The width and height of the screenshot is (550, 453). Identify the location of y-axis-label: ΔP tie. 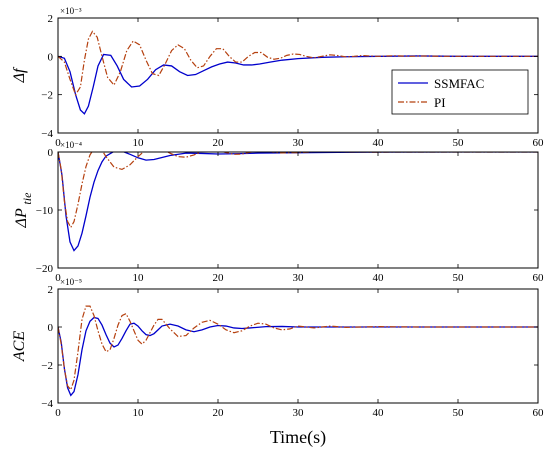
(23, 210).